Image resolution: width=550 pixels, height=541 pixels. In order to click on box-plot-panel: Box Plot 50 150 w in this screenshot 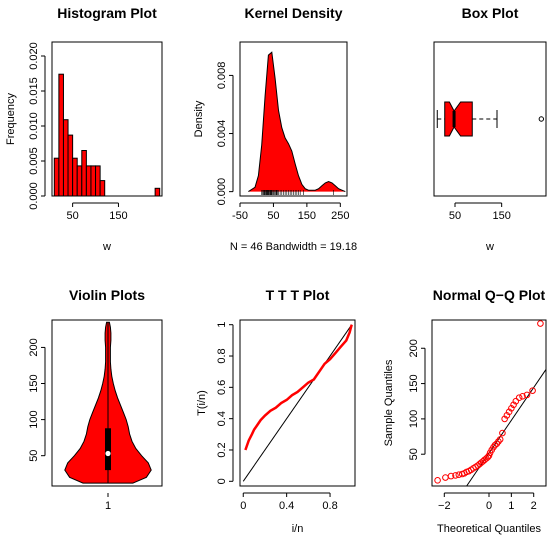, I will do `click(490, 129)`.